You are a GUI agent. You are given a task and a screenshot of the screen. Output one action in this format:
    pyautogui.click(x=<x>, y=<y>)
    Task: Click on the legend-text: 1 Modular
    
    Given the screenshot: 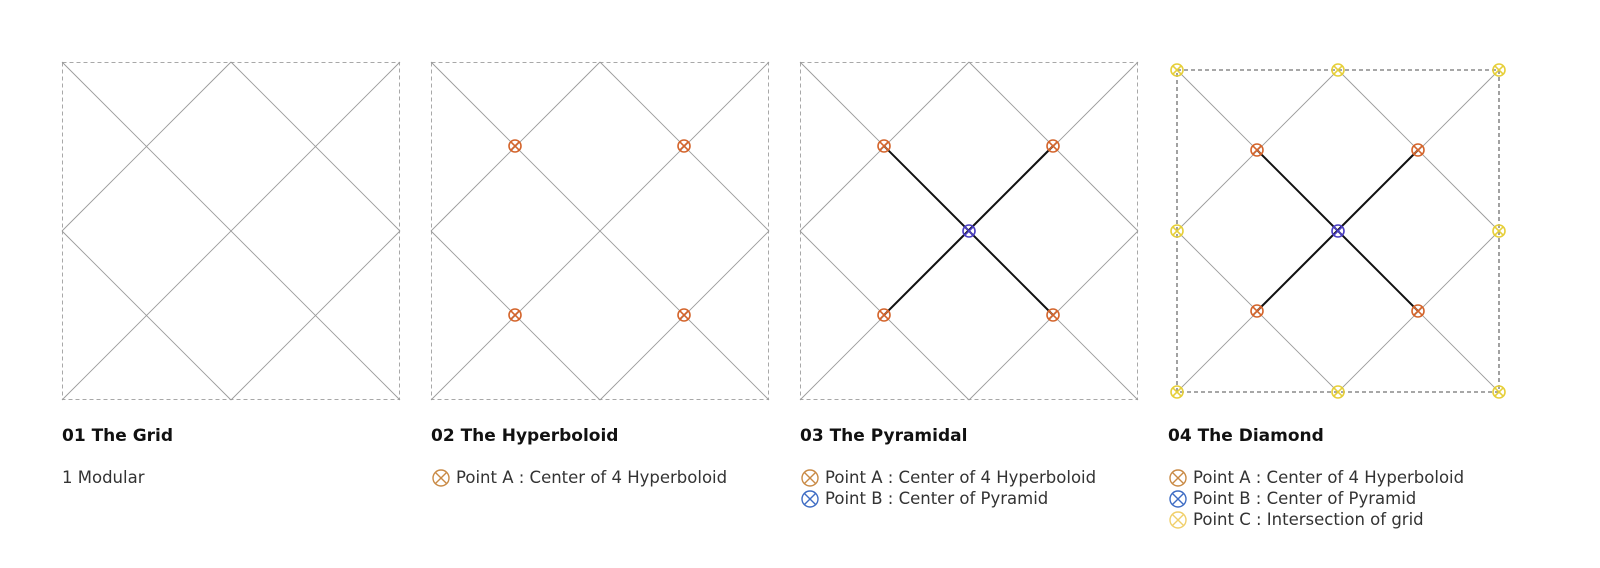 What is the action you would take?
    pyautogui.click(x=103, y=477)
    